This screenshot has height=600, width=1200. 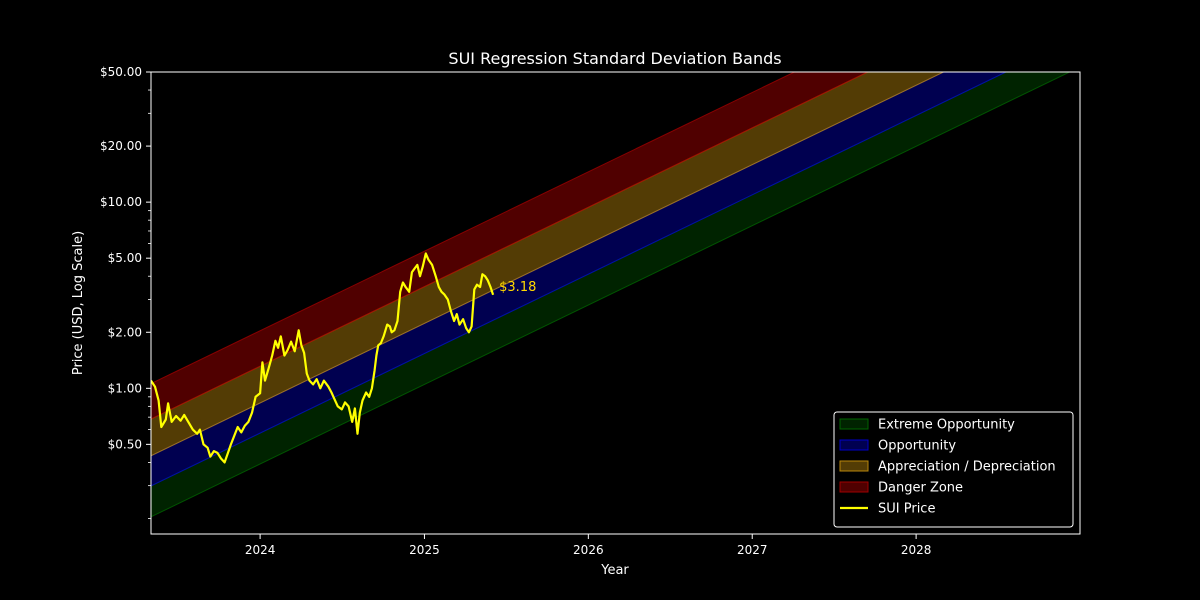 I want to click on x-axis-label: Year, so click(x=614, y=570).